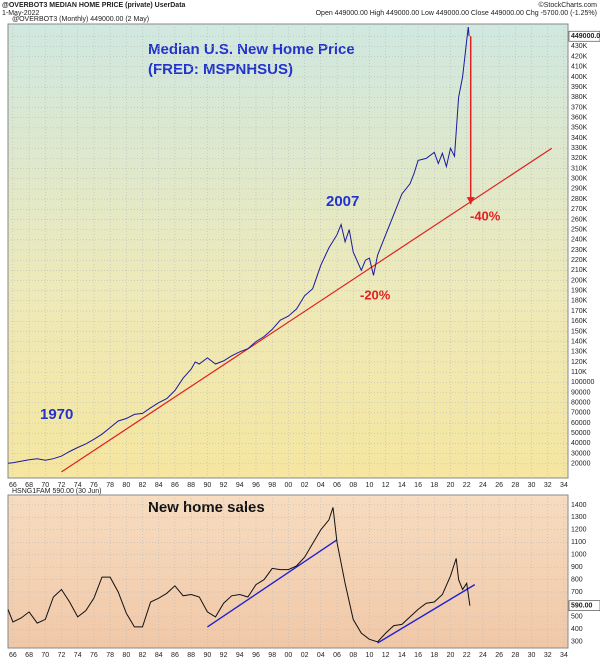 The height and width of the screenshot is (660, 600). What do you see at coordinates (483, 655) in the screenshot?
I see `x-tick-label: 24` at bounding box center [483, 655].